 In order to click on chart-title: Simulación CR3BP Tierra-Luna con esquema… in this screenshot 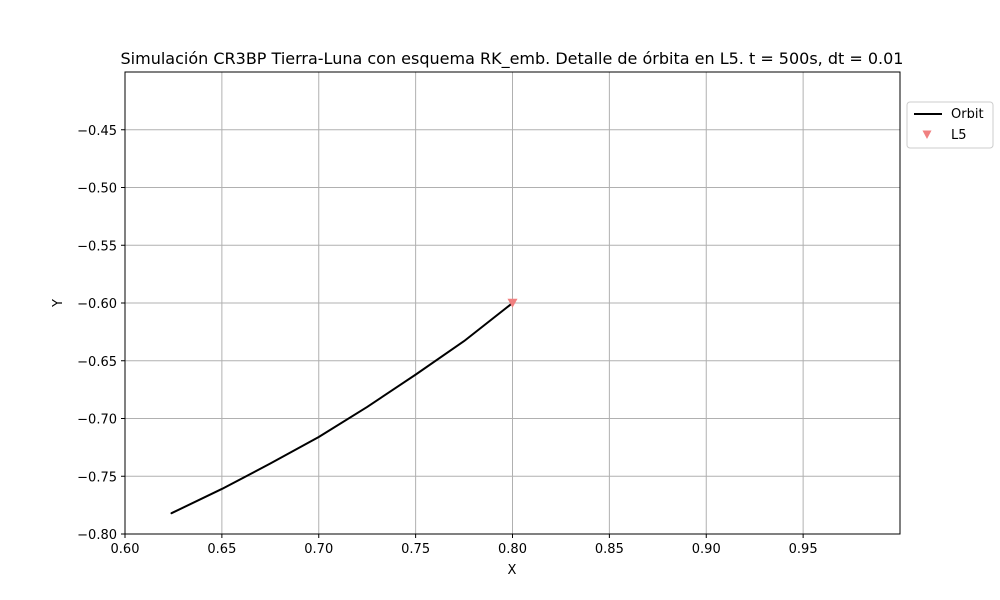, I will do `click(512, 59)`.